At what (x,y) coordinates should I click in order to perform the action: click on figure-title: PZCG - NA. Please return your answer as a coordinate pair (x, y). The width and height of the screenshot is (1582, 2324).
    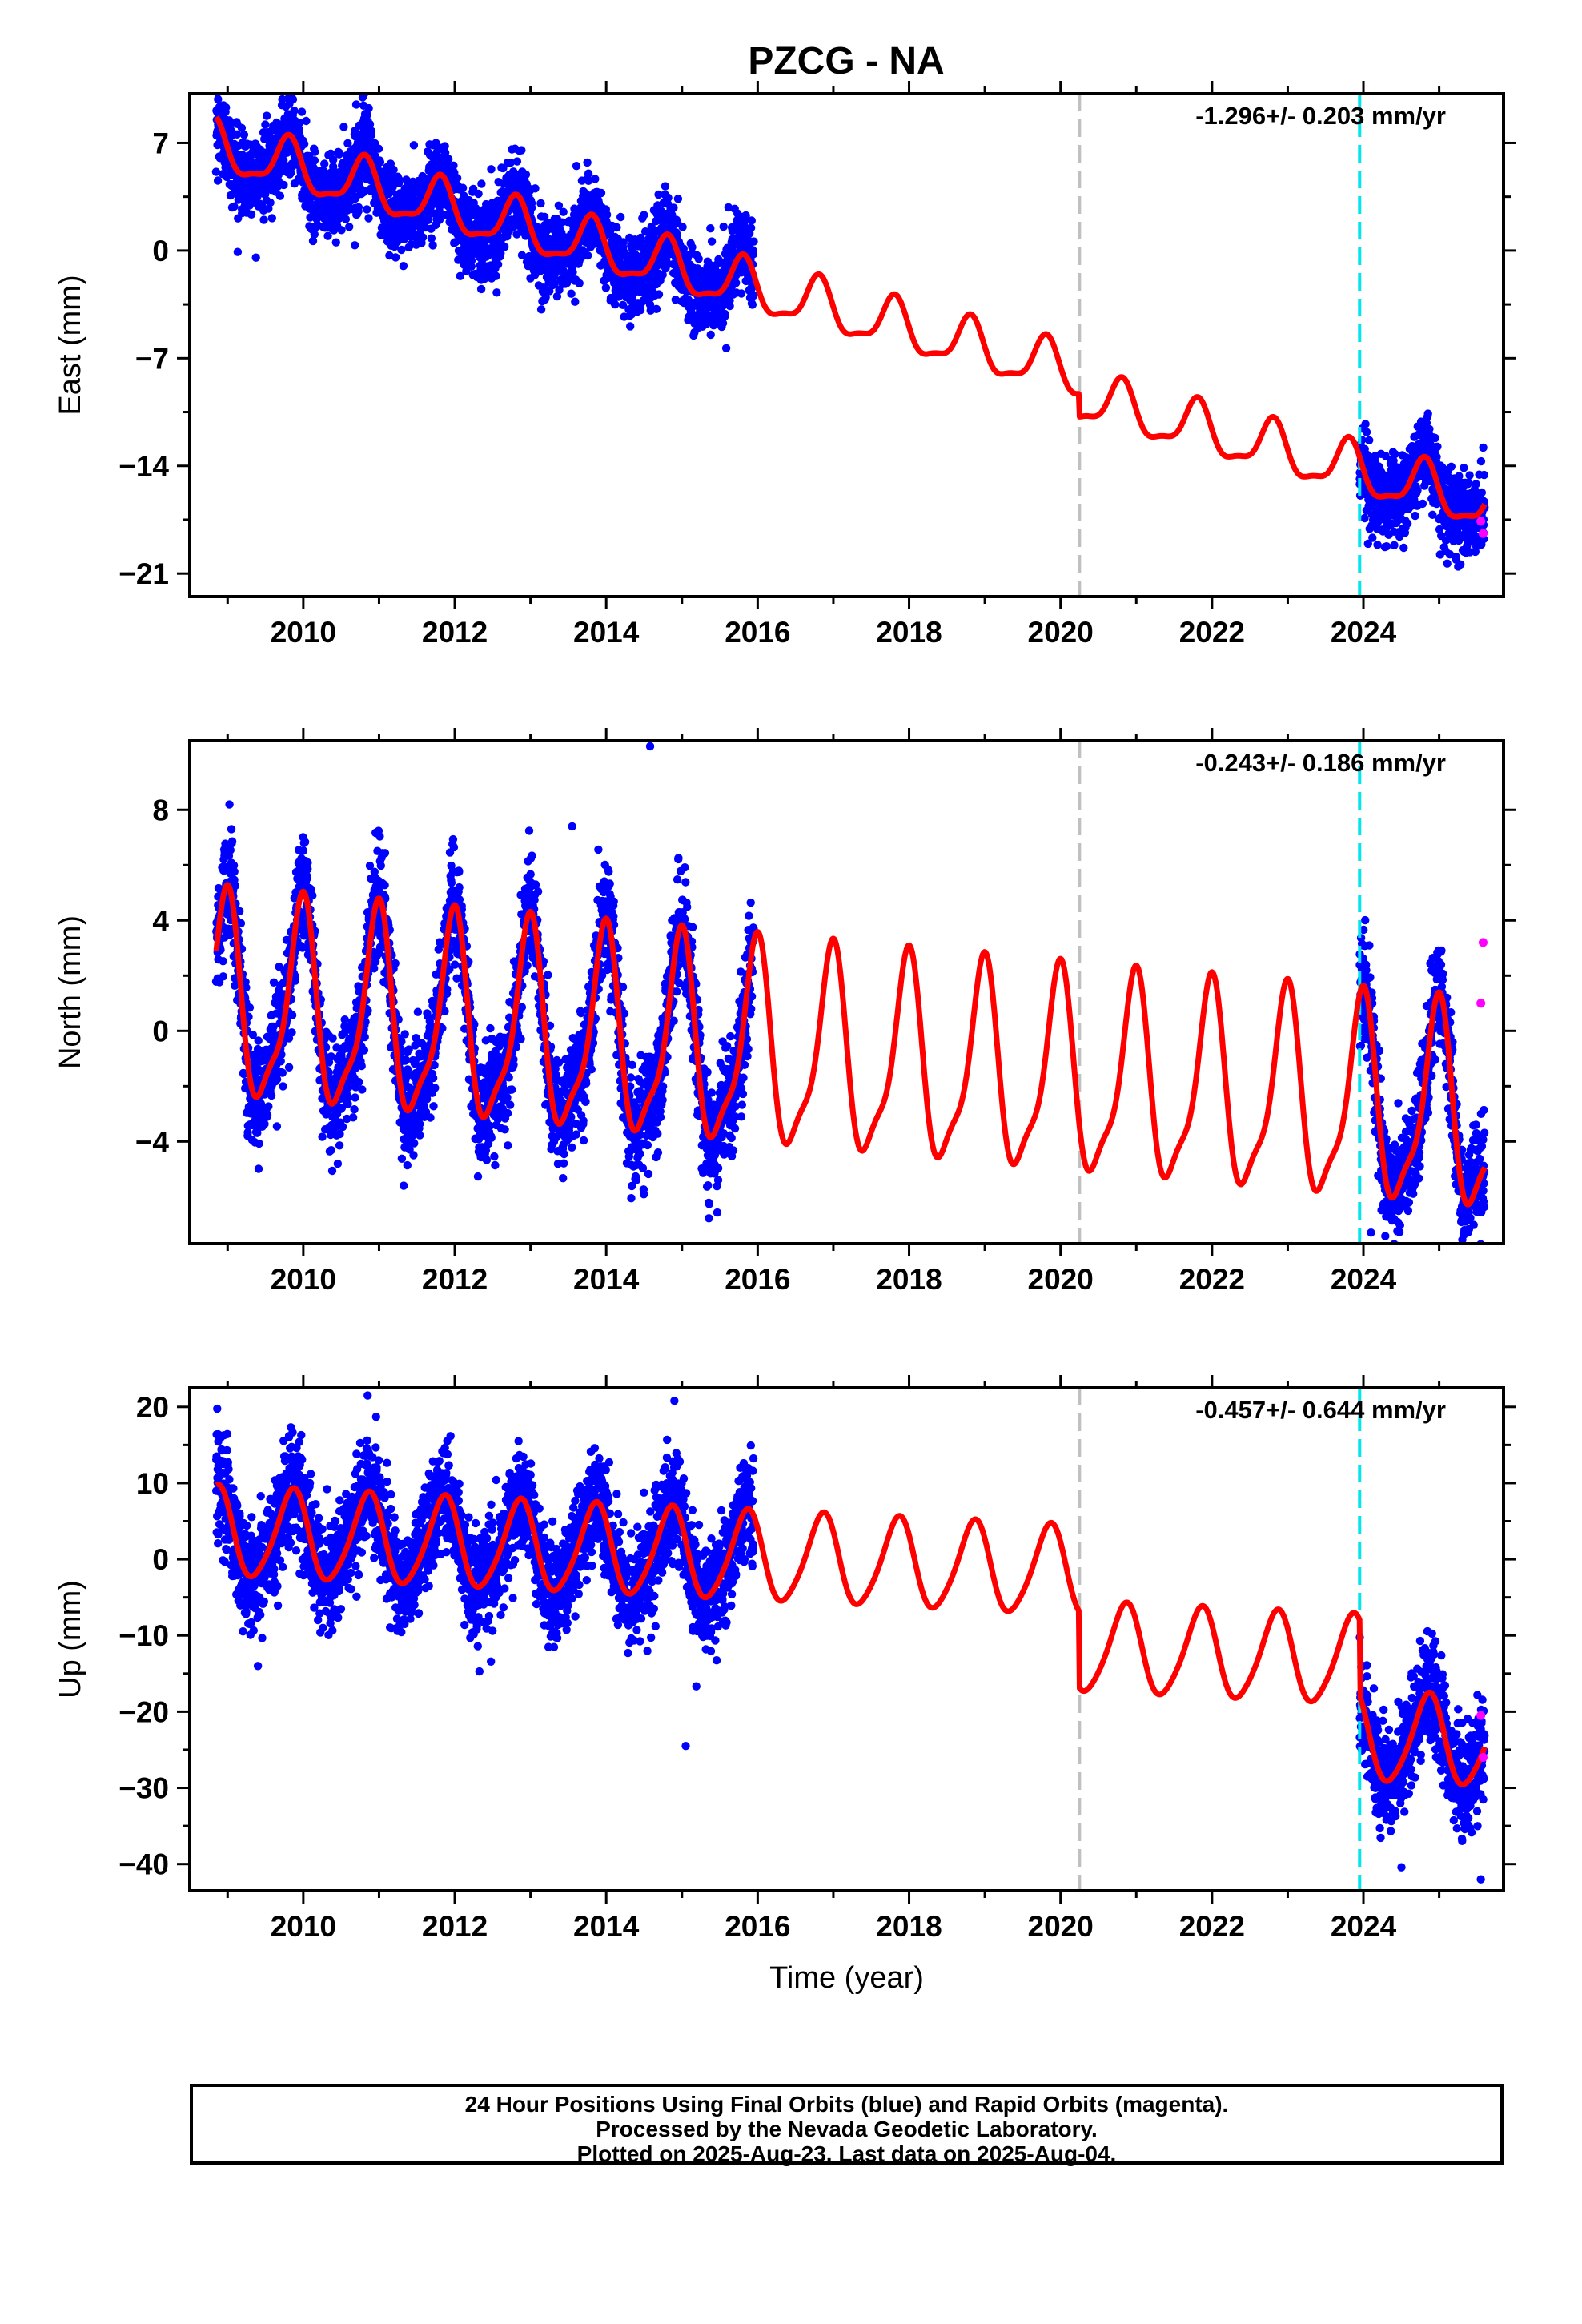
    Looking at the image, I should click on (846, 61).